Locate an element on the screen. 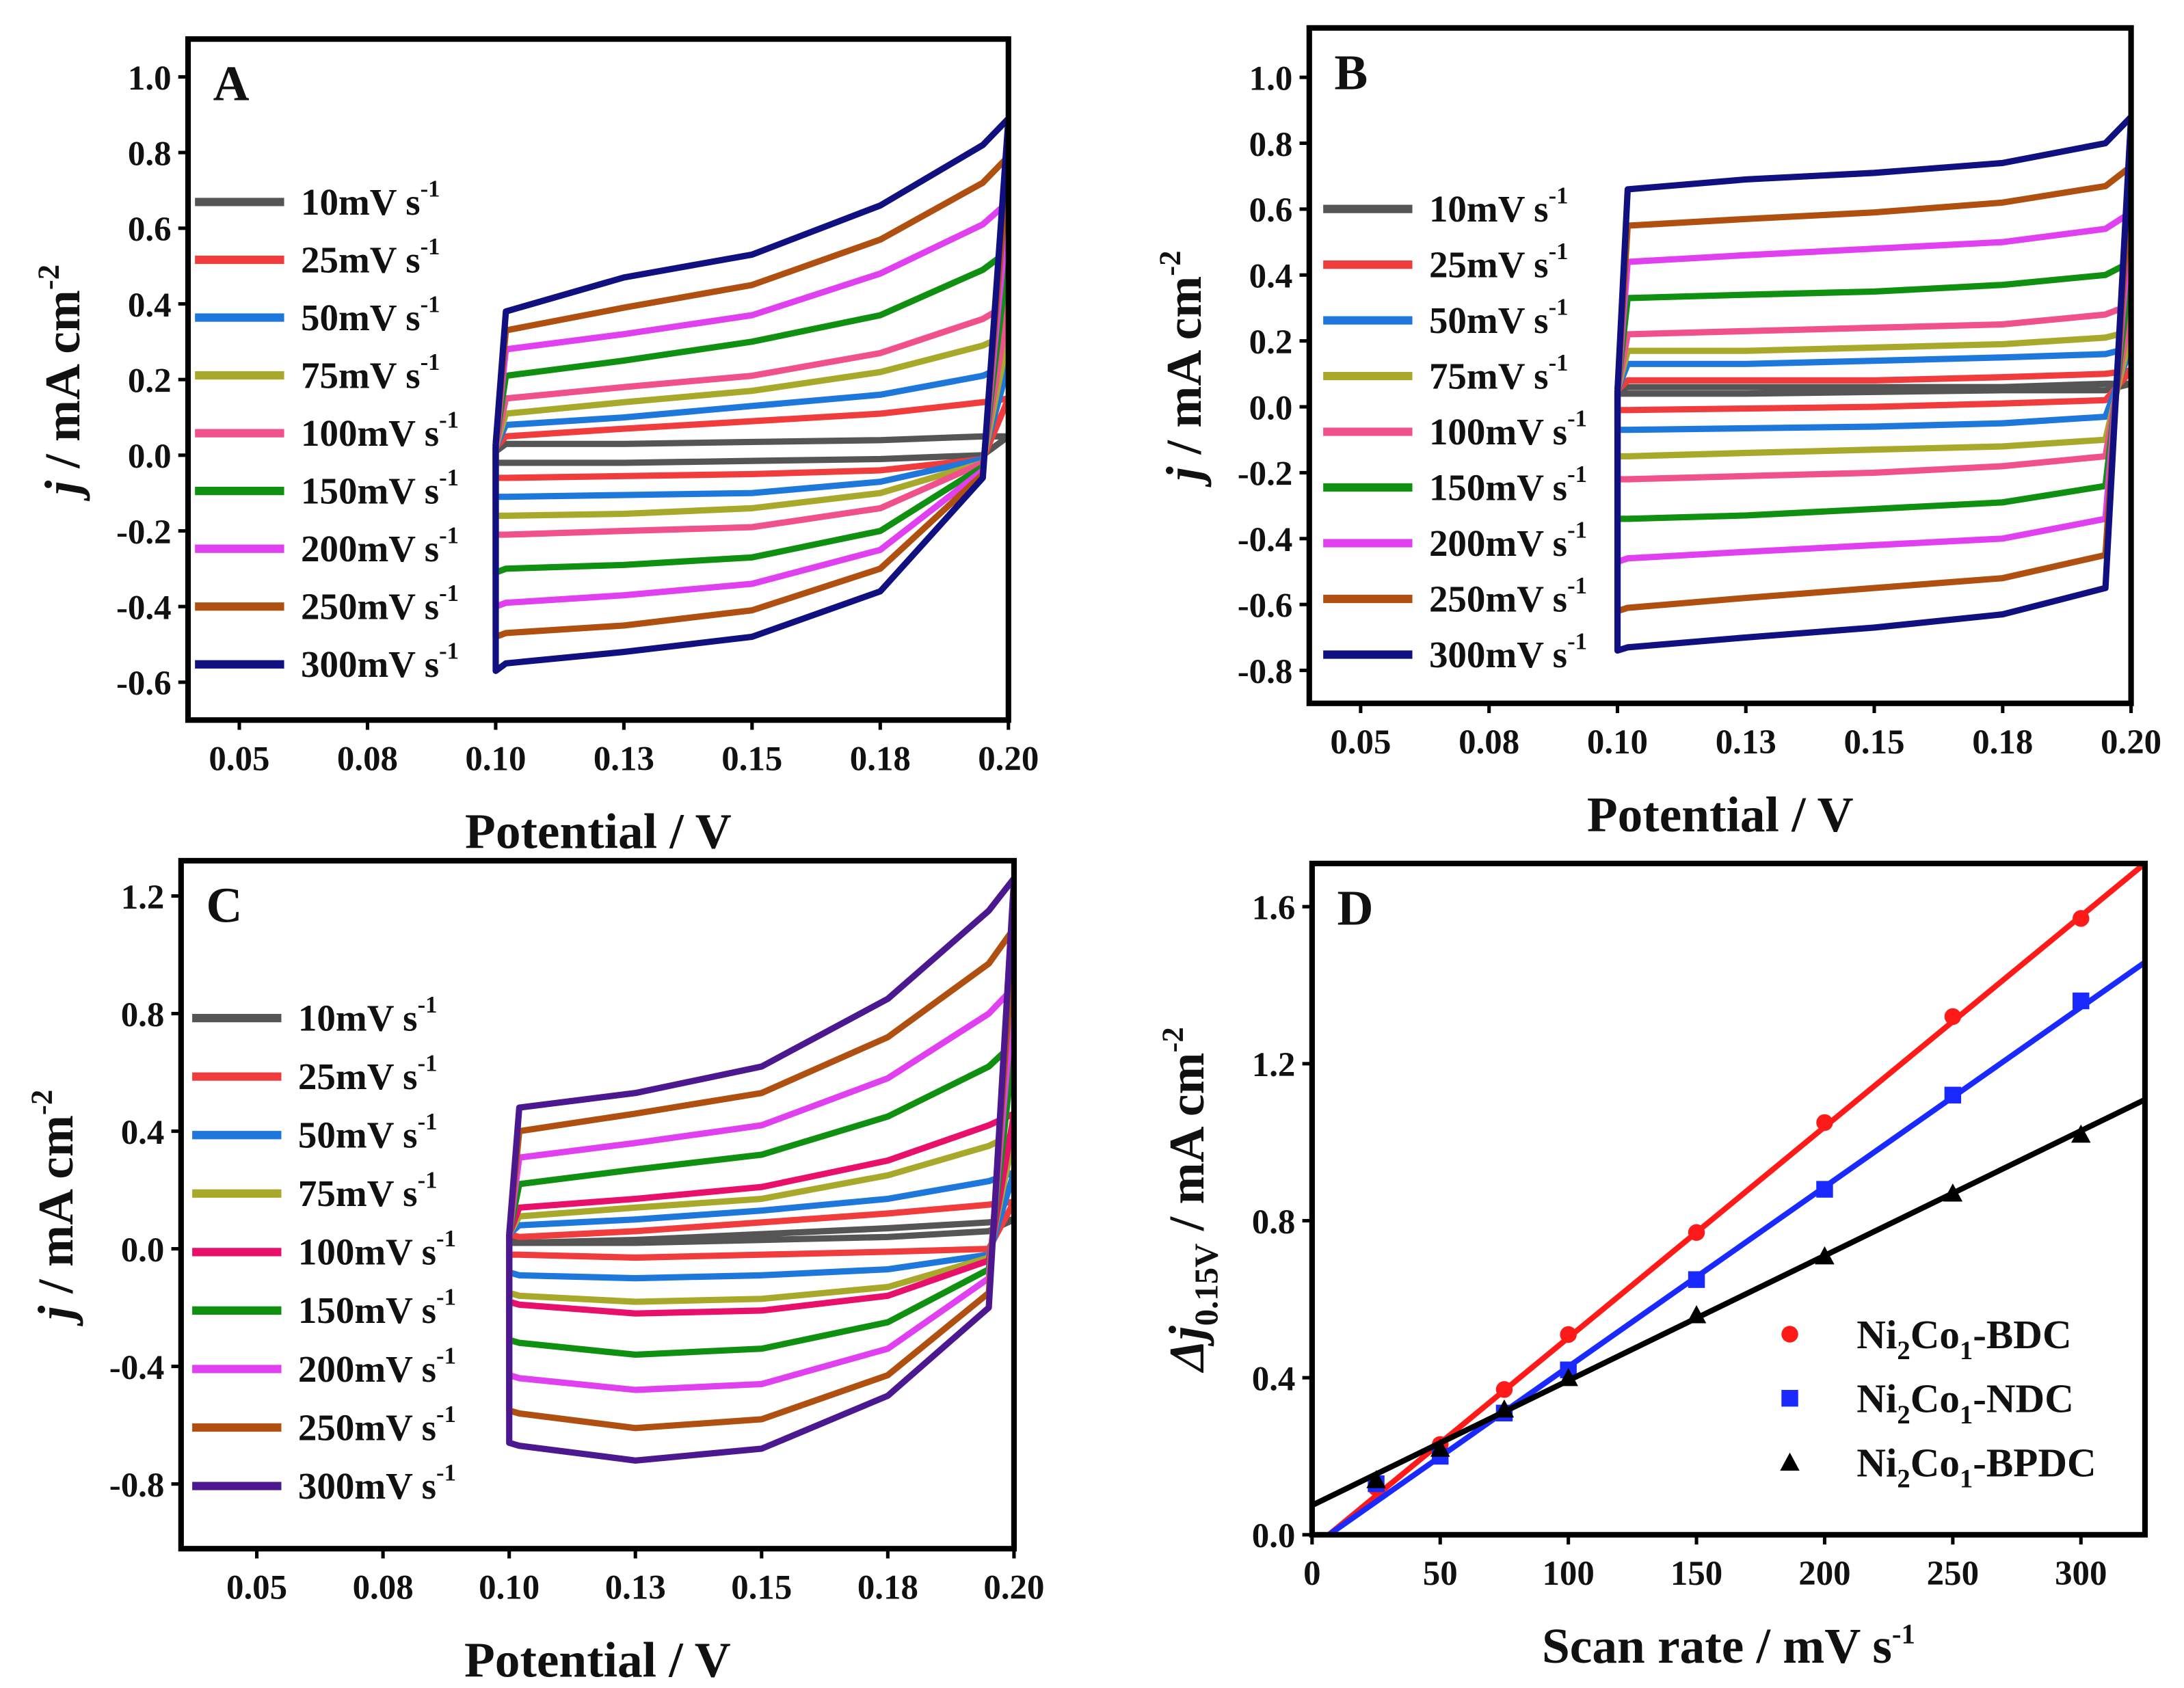 This screenshot has width=2184, height=1688. x-tick-label: 100 is located at coordinates (1568, 1574).